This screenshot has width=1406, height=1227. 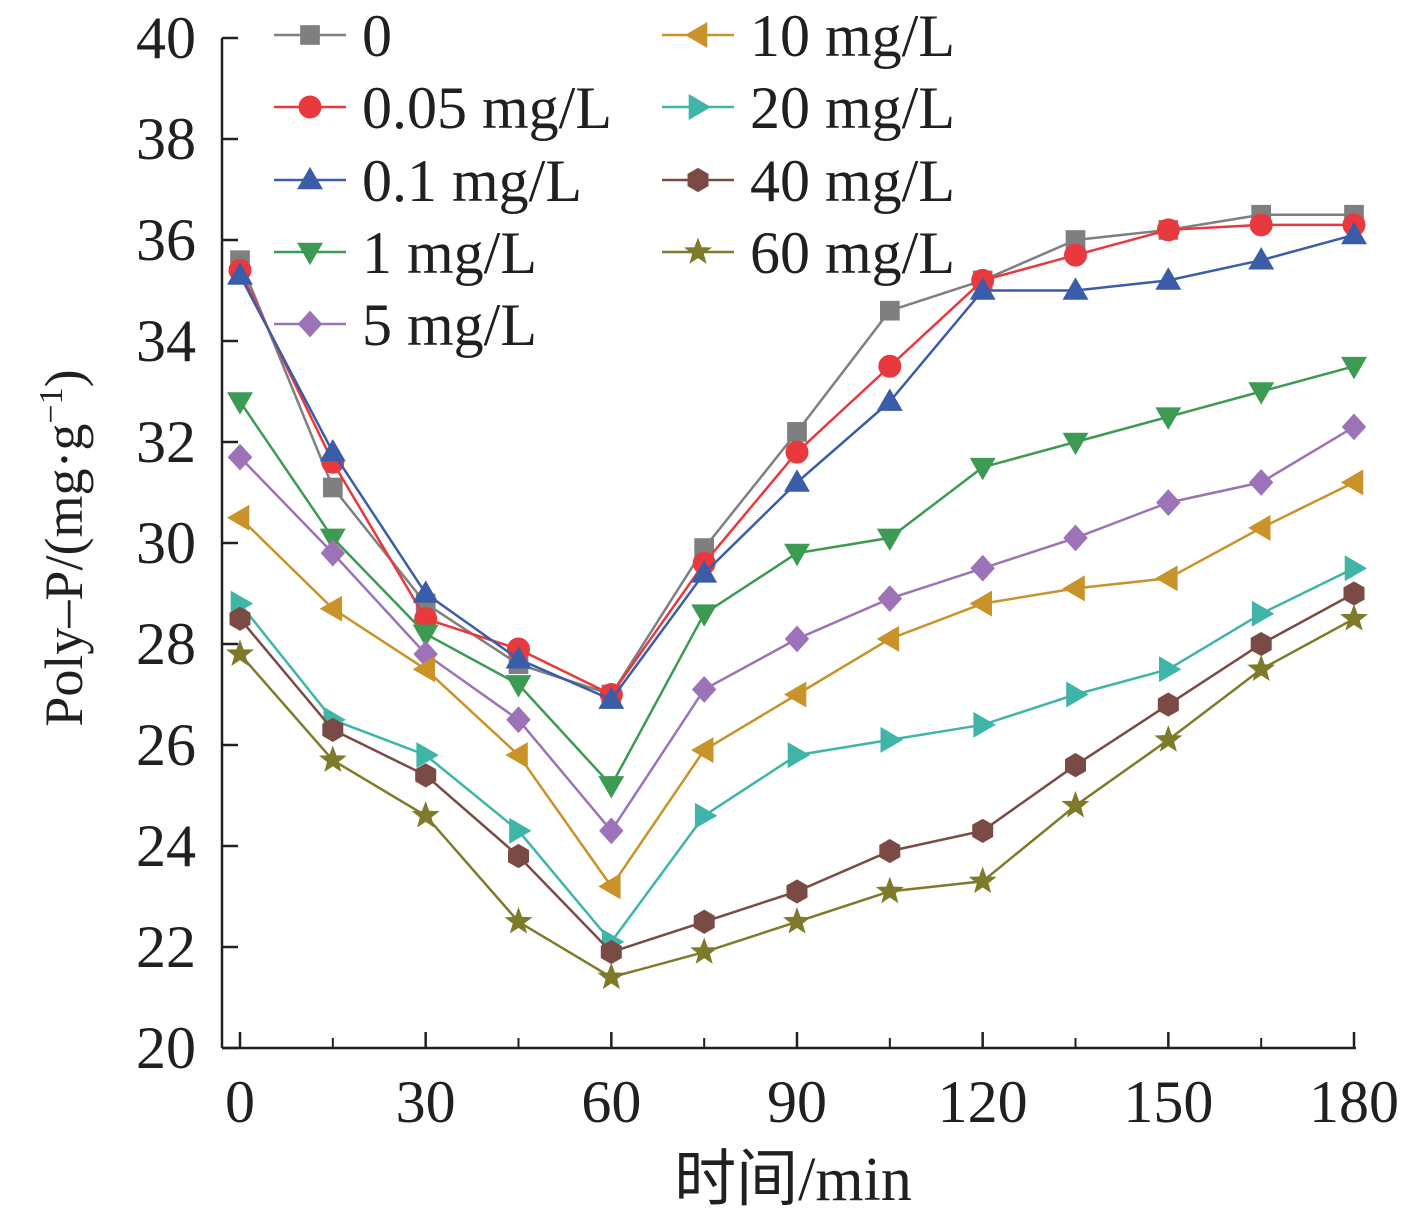 What do you see at coordinates (166, 442) in the screenshot?
I see `y-tick-label: 32` at bounding box center [166, 442].